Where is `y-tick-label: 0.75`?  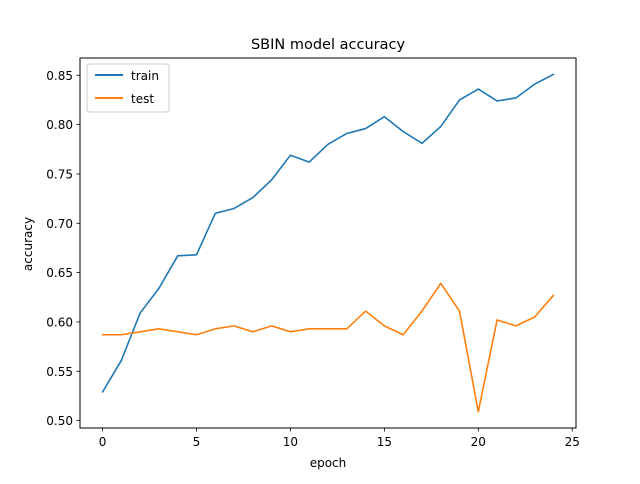
y-tick-label: 0.75 is located at coordinates (59, 174).